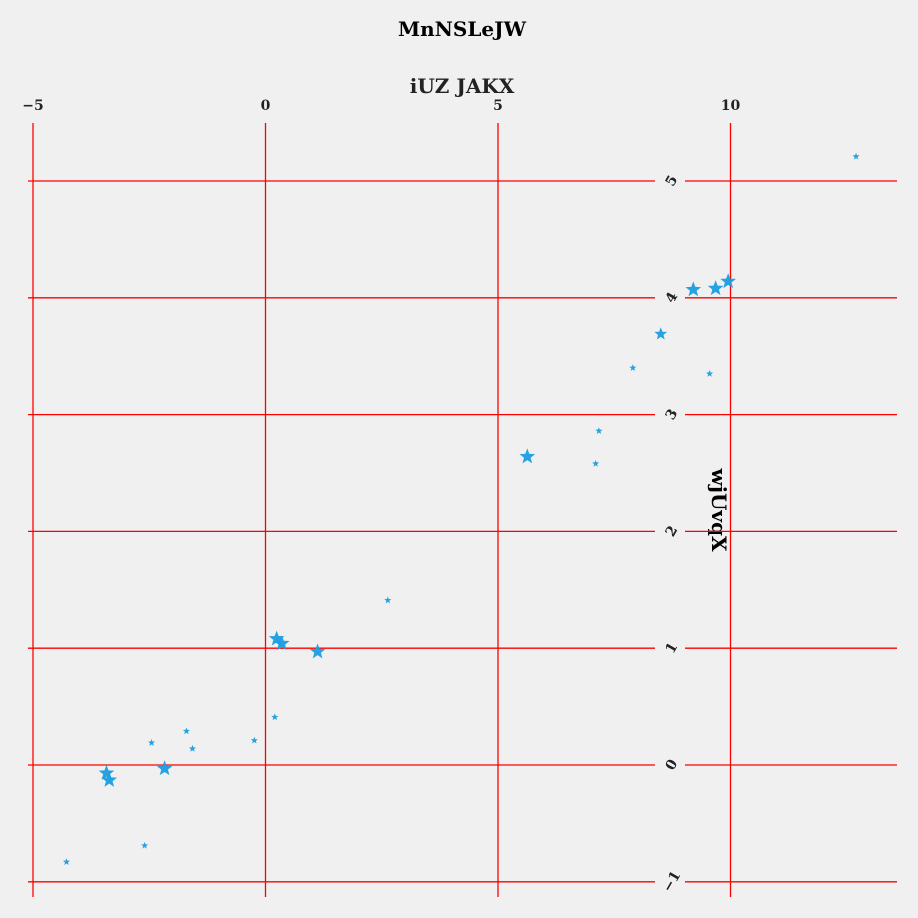 This screenshot has height=918, width=918. I want to click on x-axis-label: iUZ JAKX, so click(462, 86).